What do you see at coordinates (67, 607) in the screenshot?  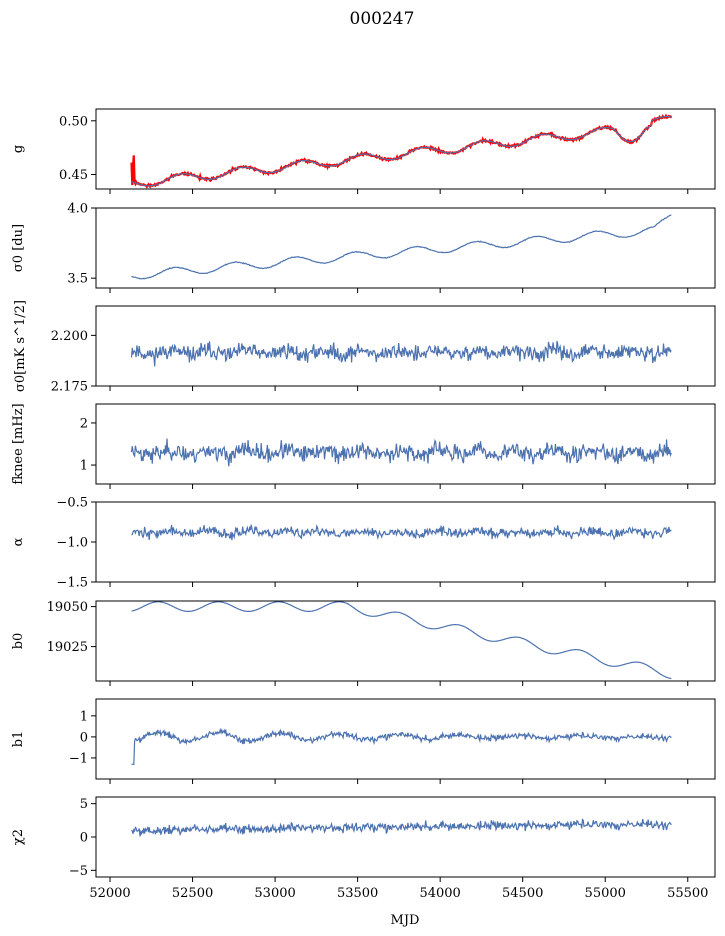 I see `y-tick-label: 19050` at bounding box center [67, 607].